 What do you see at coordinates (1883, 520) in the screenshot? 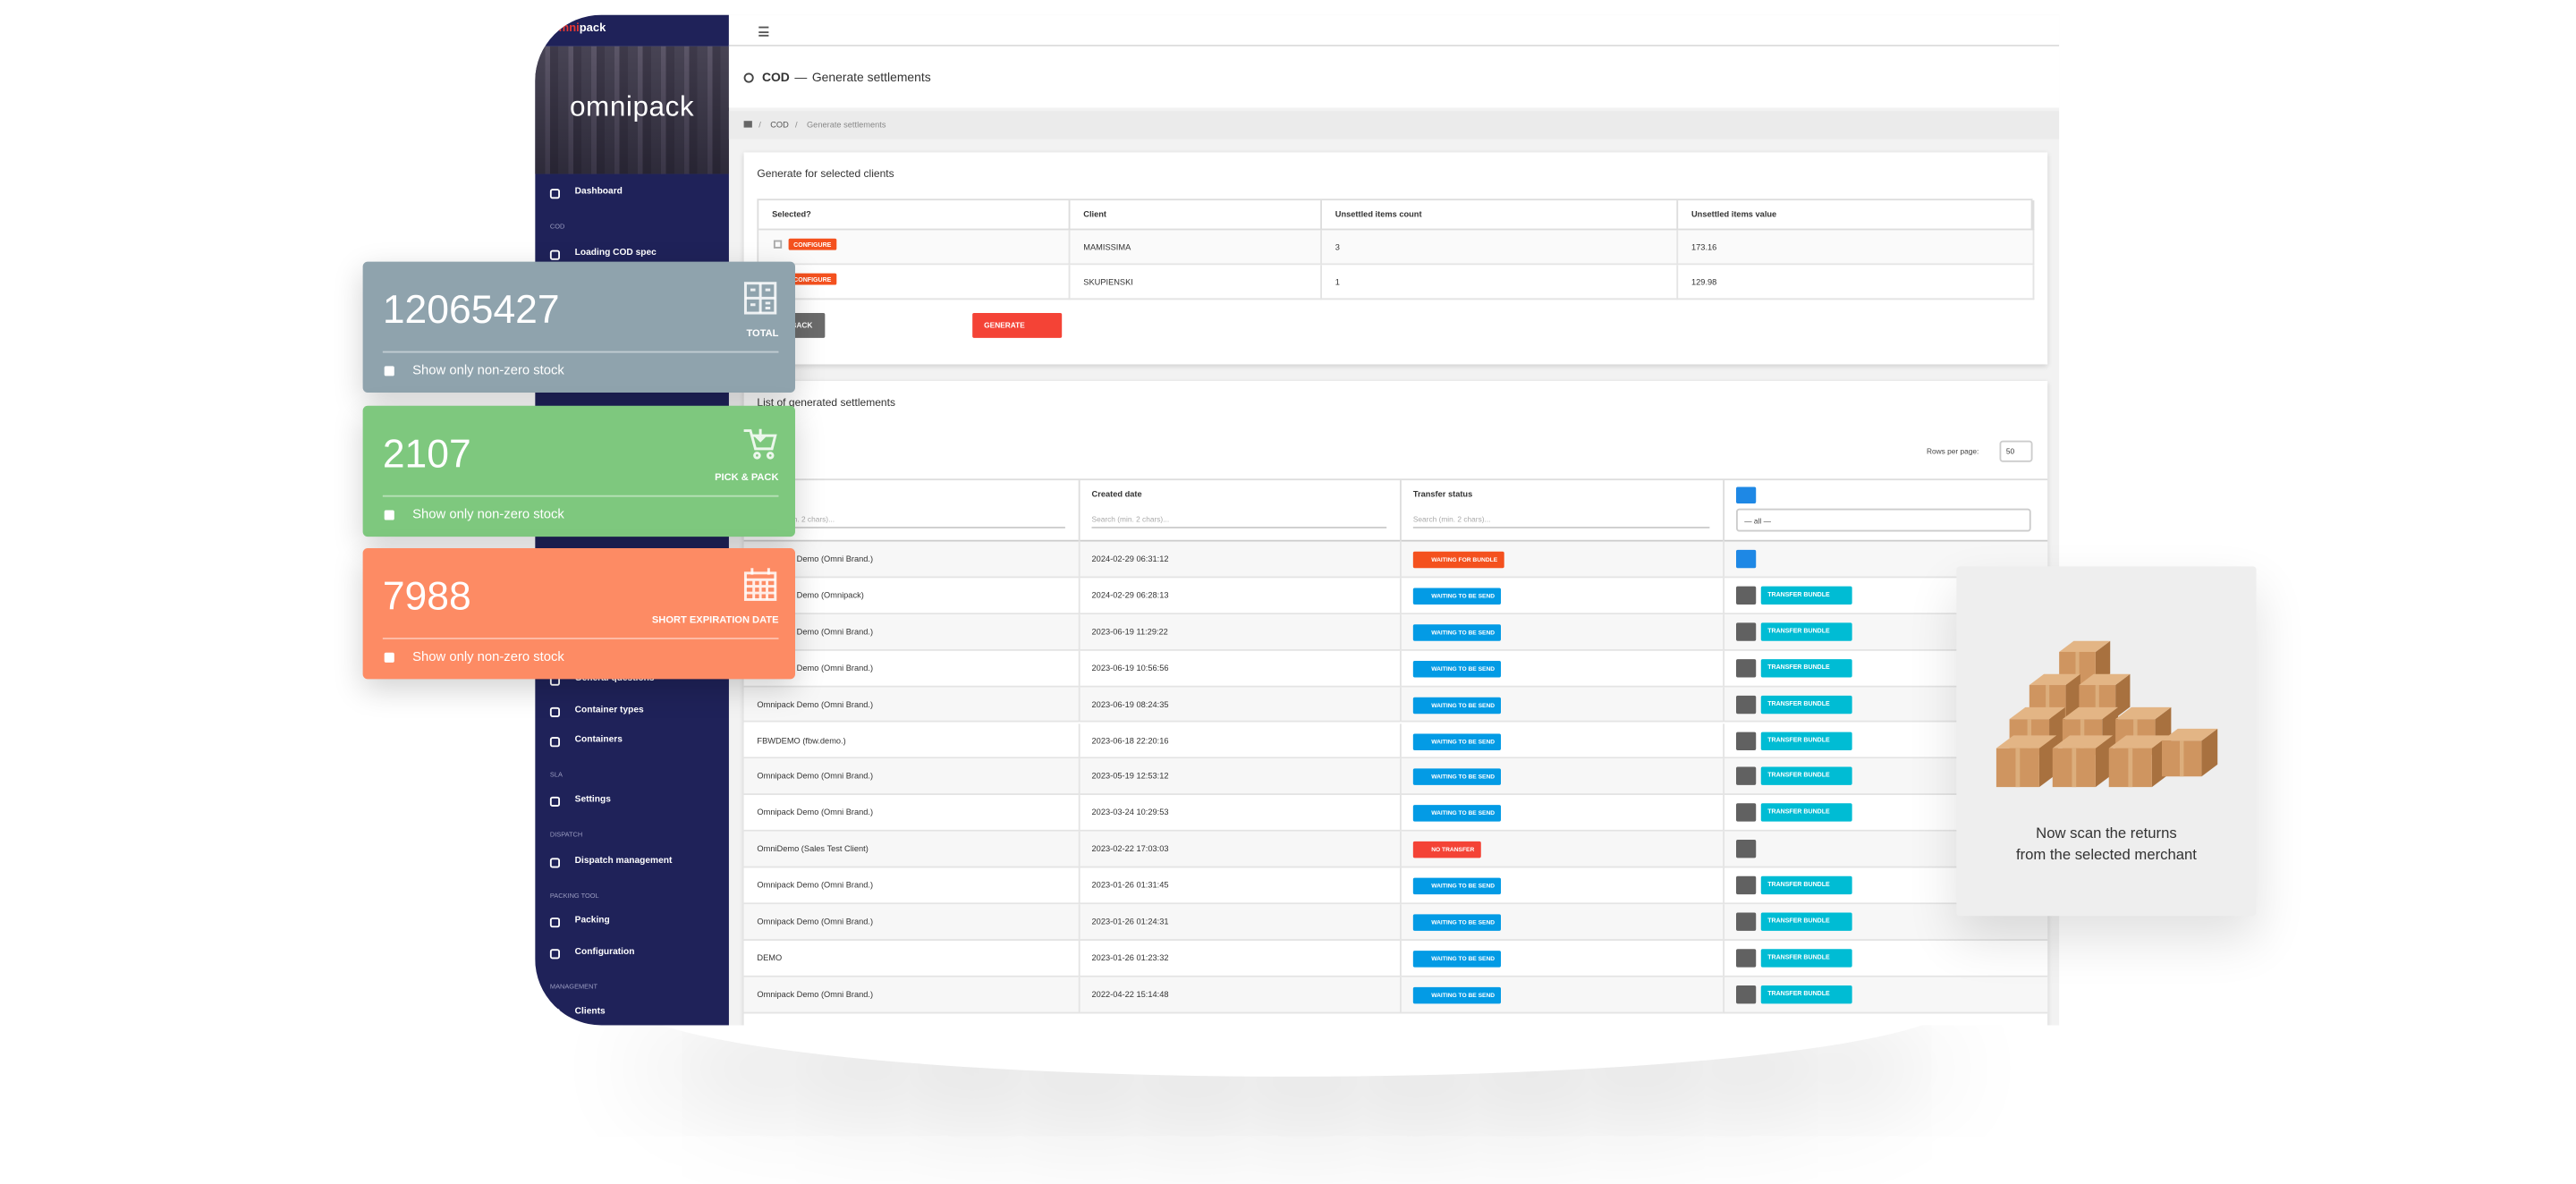
I see `status-filter: — all —` at bounding box center [1883, 520].